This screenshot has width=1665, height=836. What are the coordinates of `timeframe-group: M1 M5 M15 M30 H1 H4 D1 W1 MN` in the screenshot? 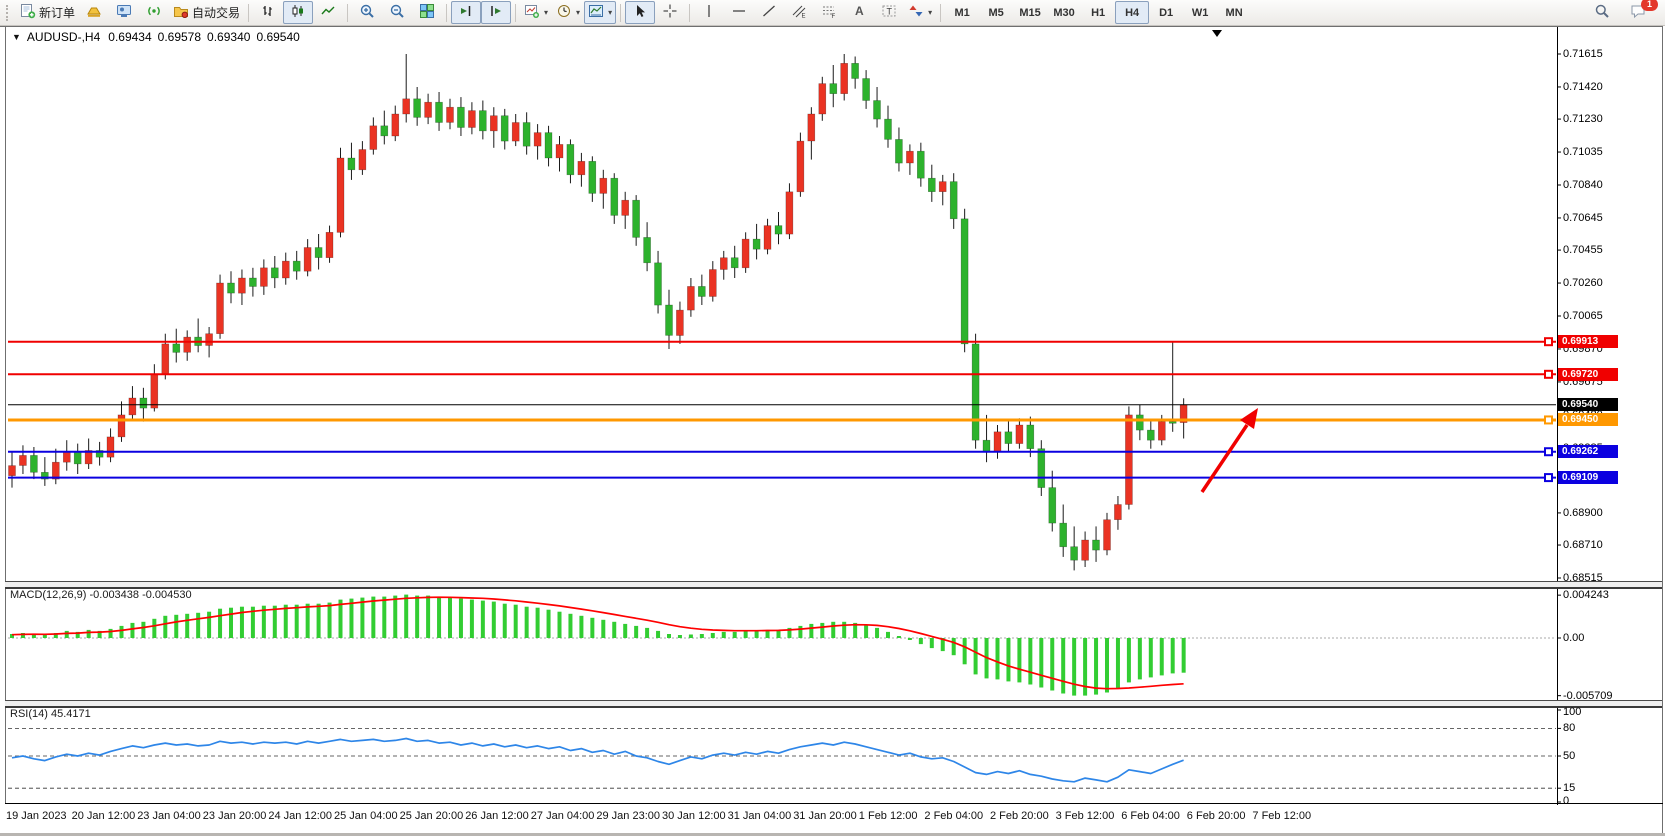 It's located at (1098, 12).